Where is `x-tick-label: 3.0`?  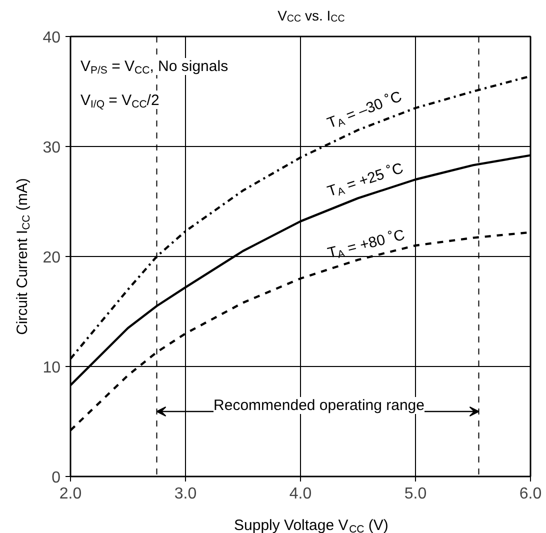 x-tick-label: 3.0 is located at coordinates (185, 494).